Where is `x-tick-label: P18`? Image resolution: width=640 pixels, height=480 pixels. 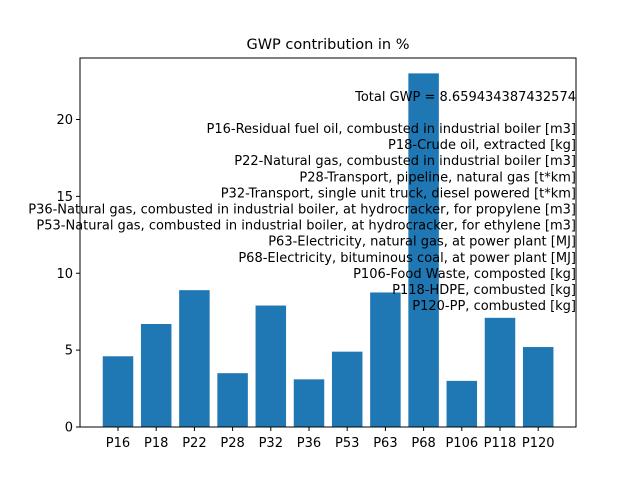 x-tick-label: P18 is located at coordinates (156, 443).